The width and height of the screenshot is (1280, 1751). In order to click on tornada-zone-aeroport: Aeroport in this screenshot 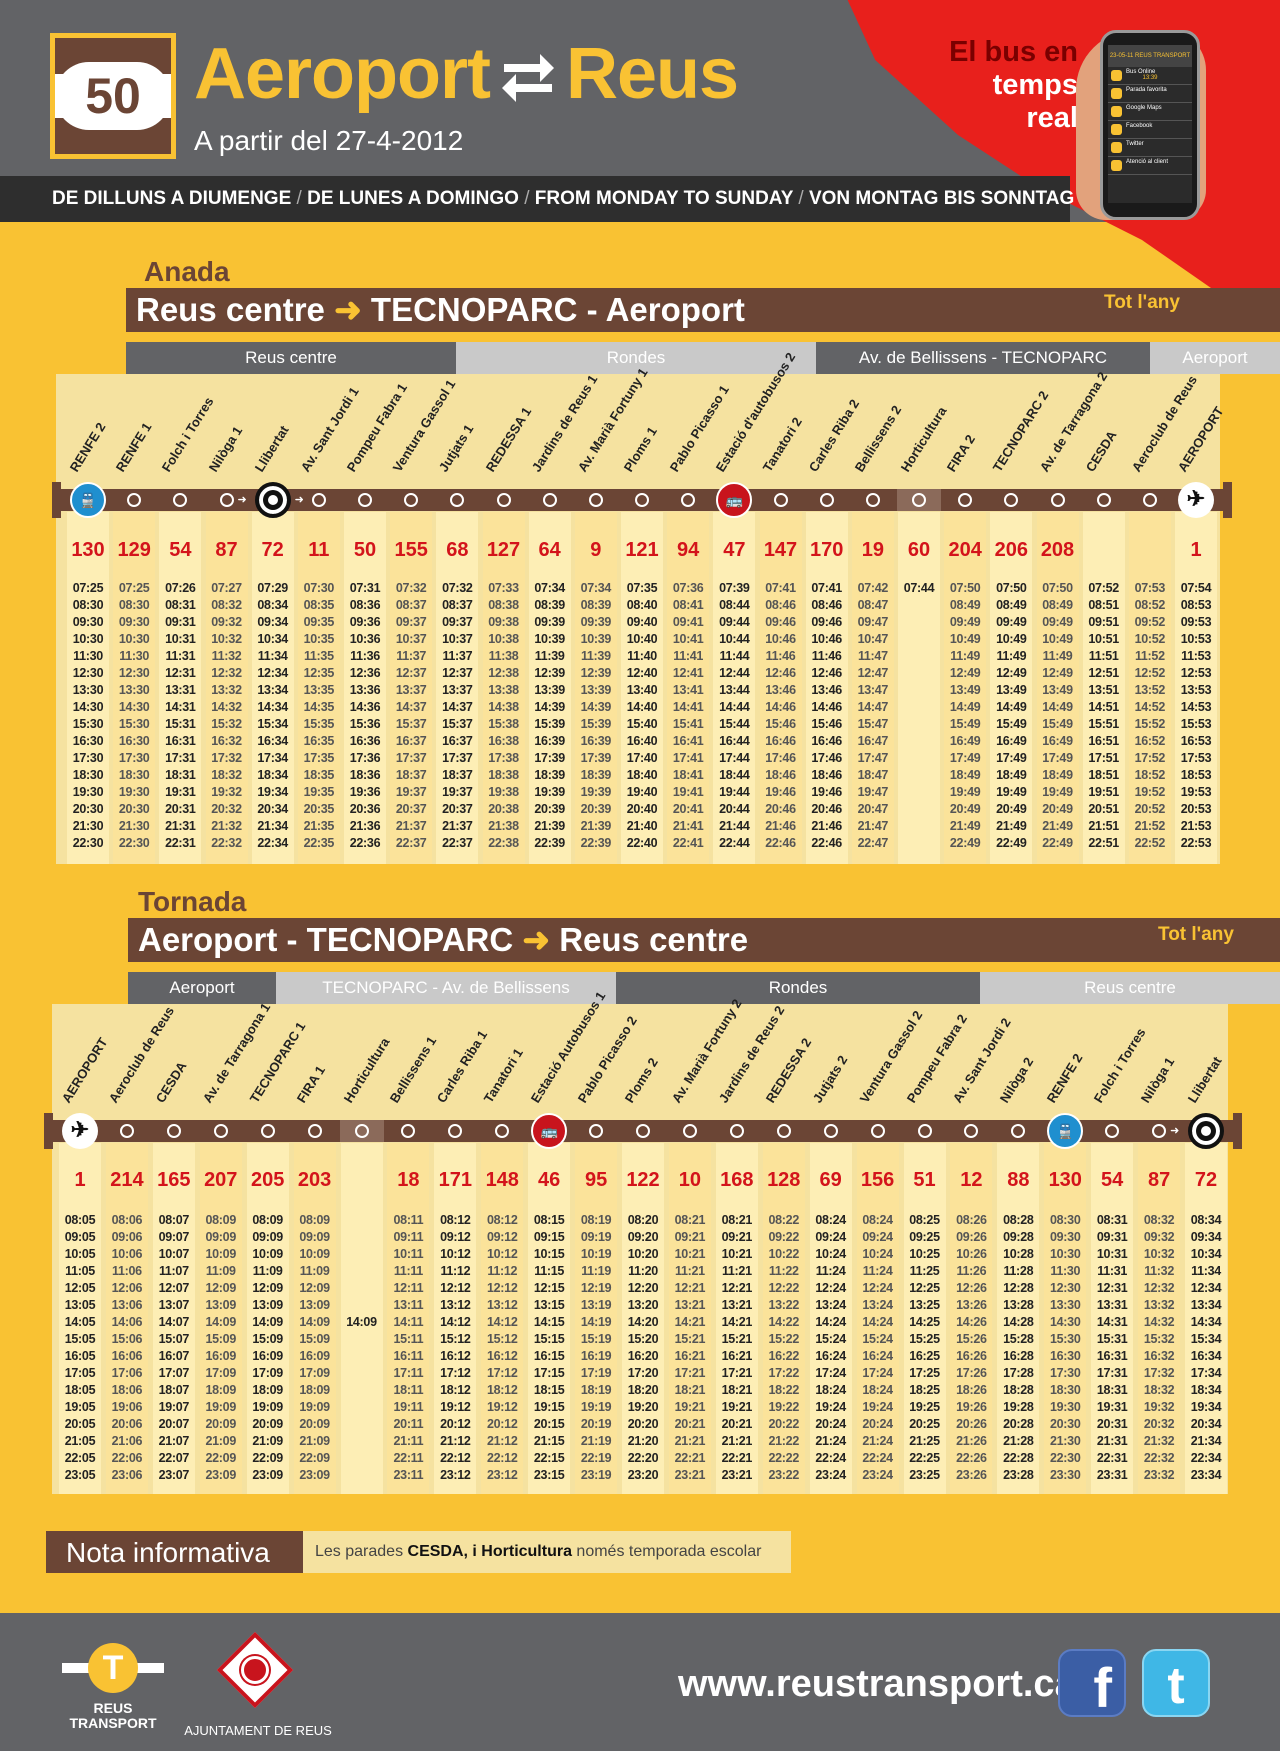, I will do `click(202, 988)`.